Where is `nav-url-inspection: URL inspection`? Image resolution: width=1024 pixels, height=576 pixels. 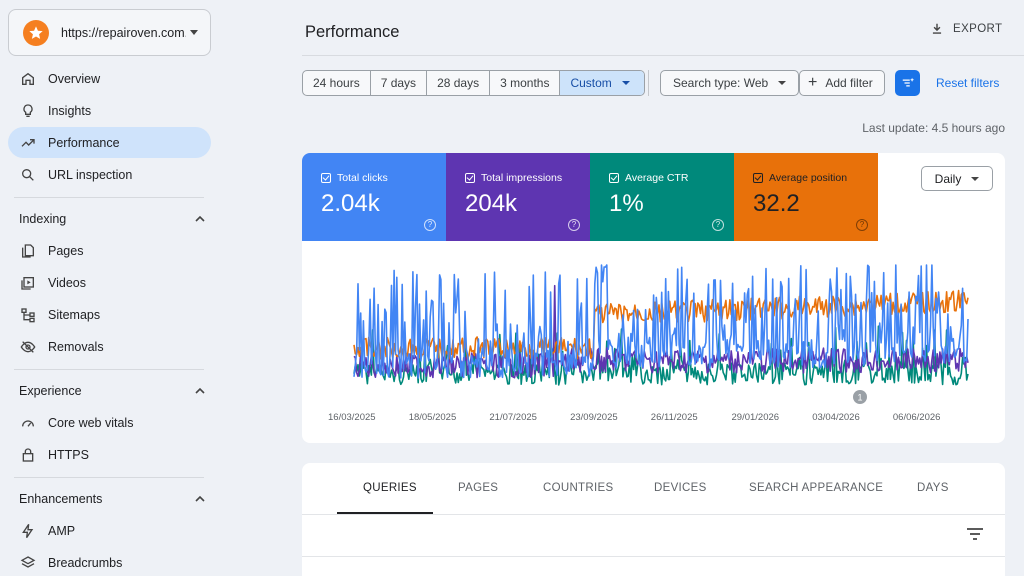 nav-url-inspection: URL inspection is located at coordinates (109, 174).